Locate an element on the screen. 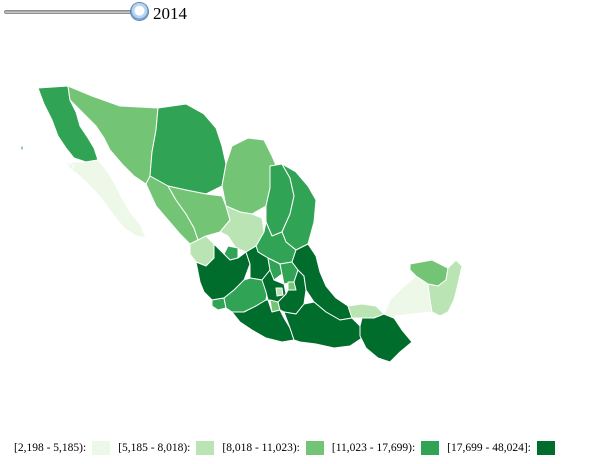  state-baja-california-sur is located at coordinates (106, 199).